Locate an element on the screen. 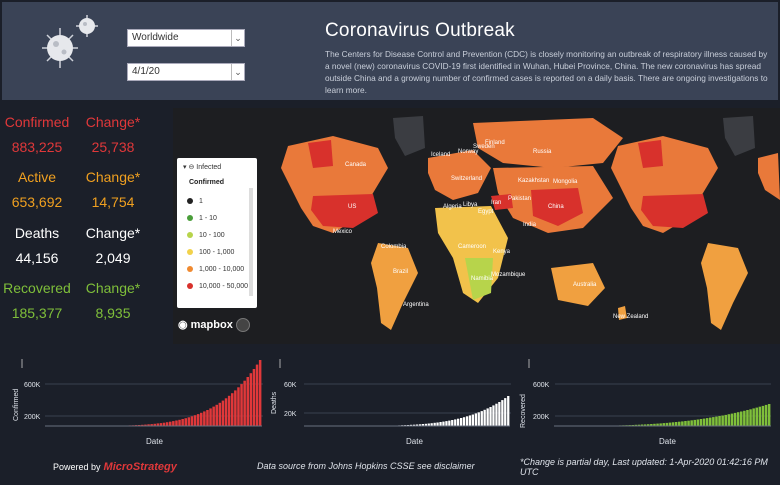 This screenshot has height=485, width=780. map-country-label: Brazil is located at coordinates (400, 272).